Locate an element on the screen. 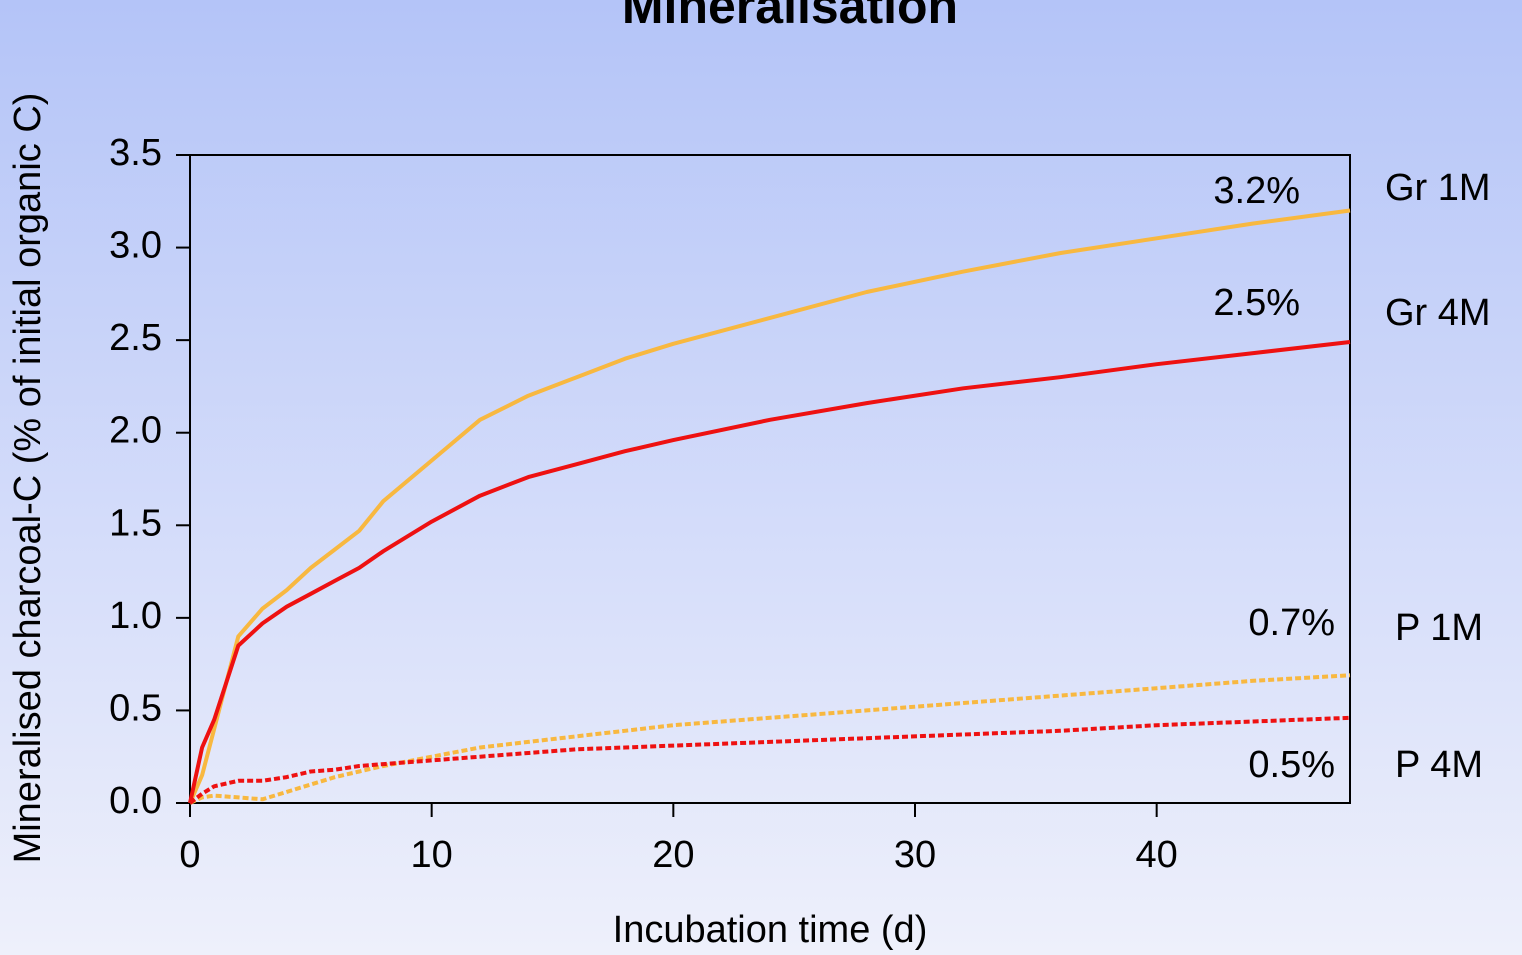 Image resolution: width=1522 pixels, height=955 pixels. x-tick-label: 30 is located at coordinates (915, 855).